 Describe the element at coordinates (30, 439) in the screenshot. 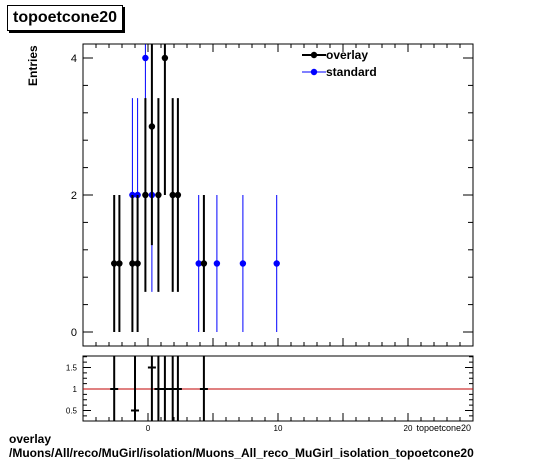

I see `footer-label: overlay` at that location.